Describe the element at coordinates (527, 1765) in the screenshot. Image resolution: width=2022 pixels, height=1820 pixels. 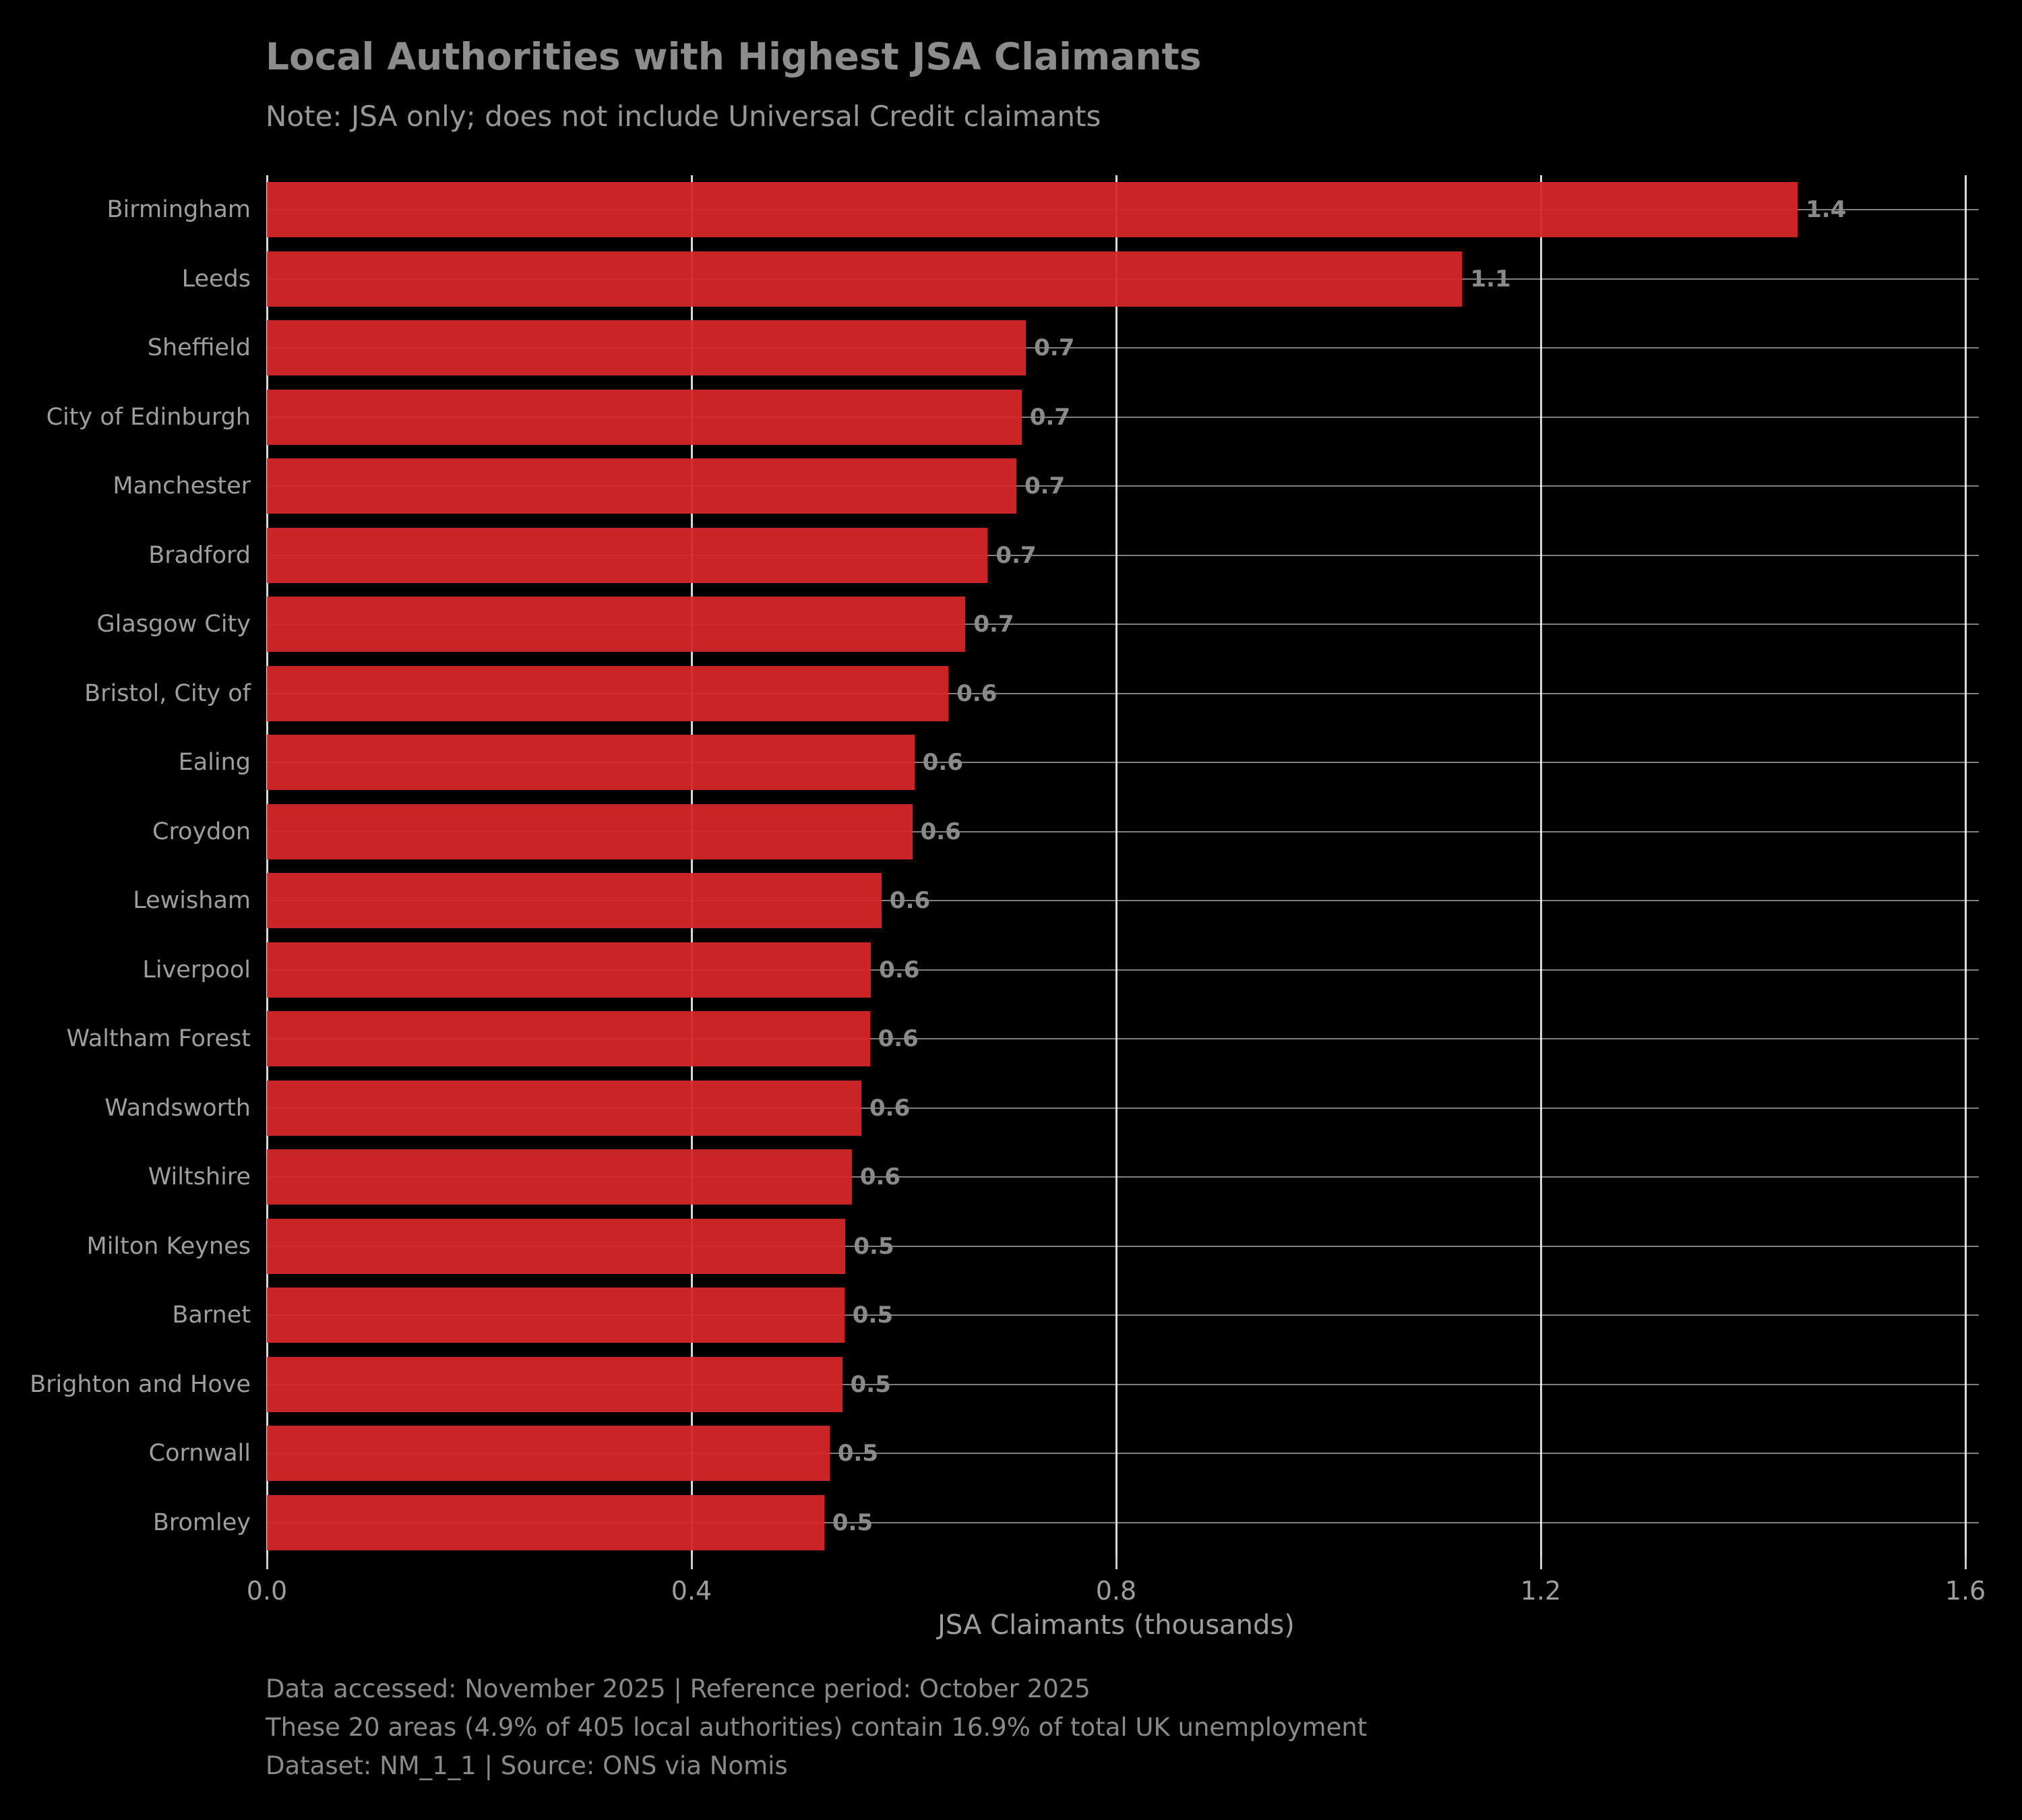
I see `footer-source: Dataset: NM_1_1 | Source: ONS via Nomis` at that location.